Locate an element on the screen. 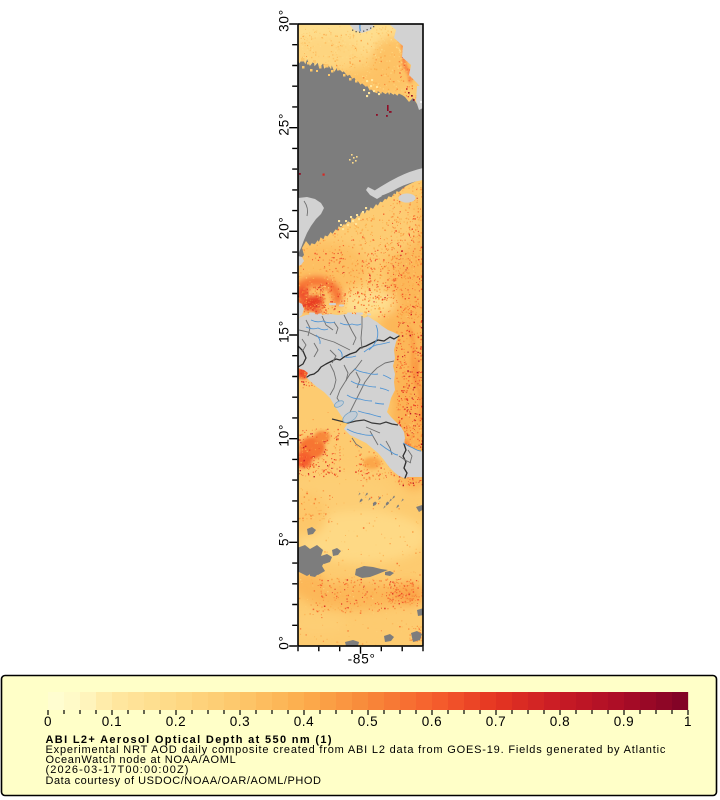  svg-text: 0° is located at coordinates (283, 642).